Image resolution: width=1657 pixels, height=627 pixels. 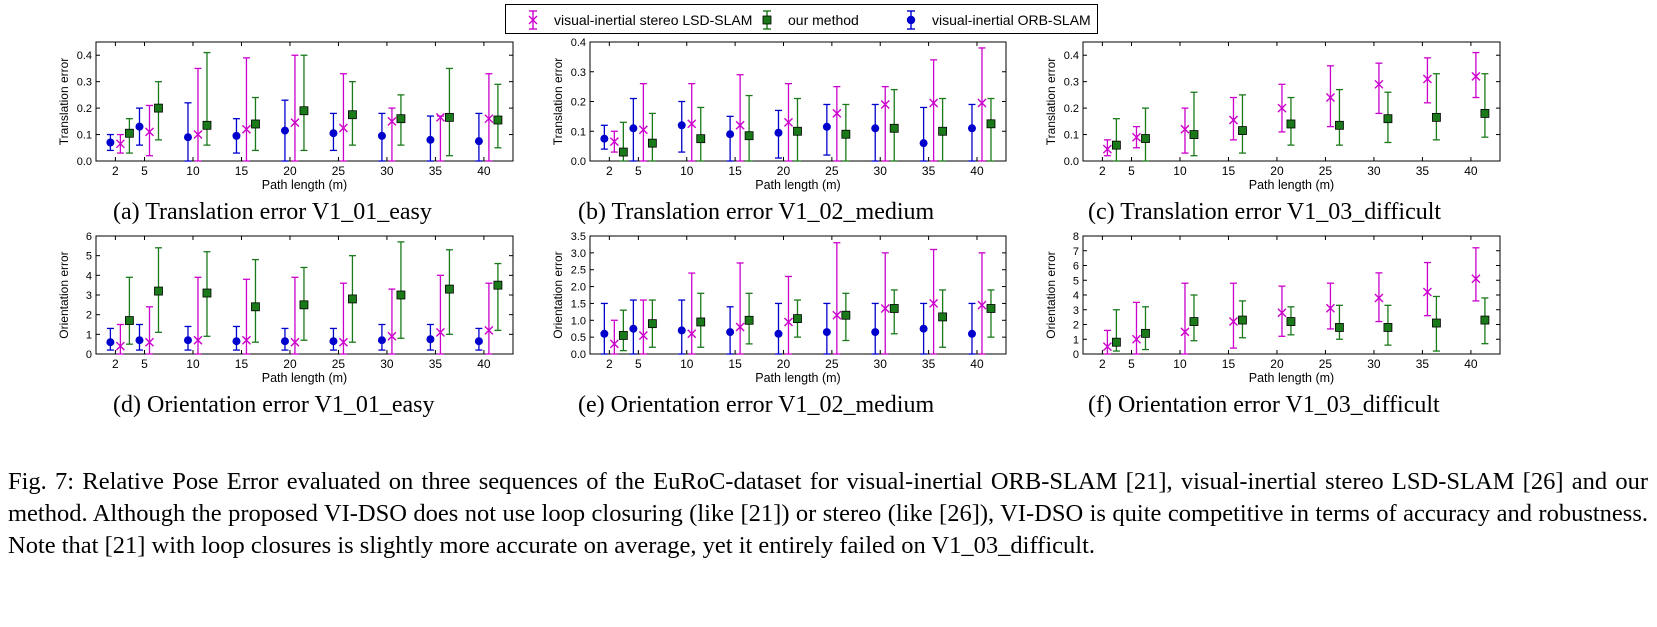 I want to click on x-tick-label: 40, so click(x=1471, y=364).